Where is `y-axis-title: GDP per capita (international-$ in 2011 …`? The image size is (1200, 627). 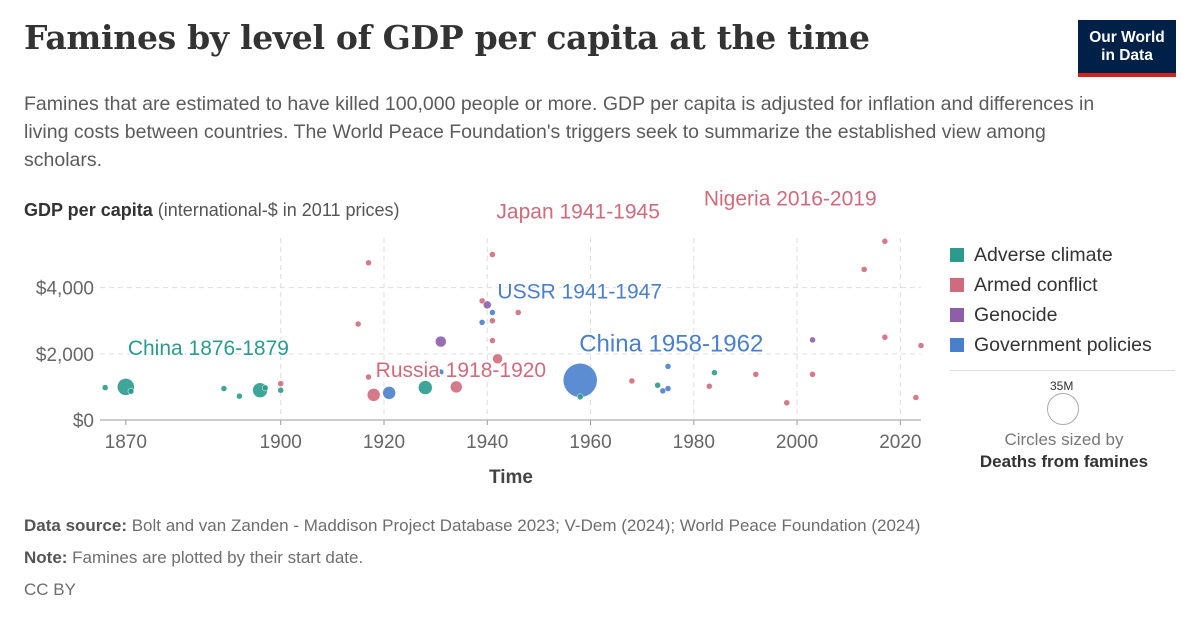 y-axis-title: GDP per capita (international-$ in 2011 … is located at coordinates (212, 210).